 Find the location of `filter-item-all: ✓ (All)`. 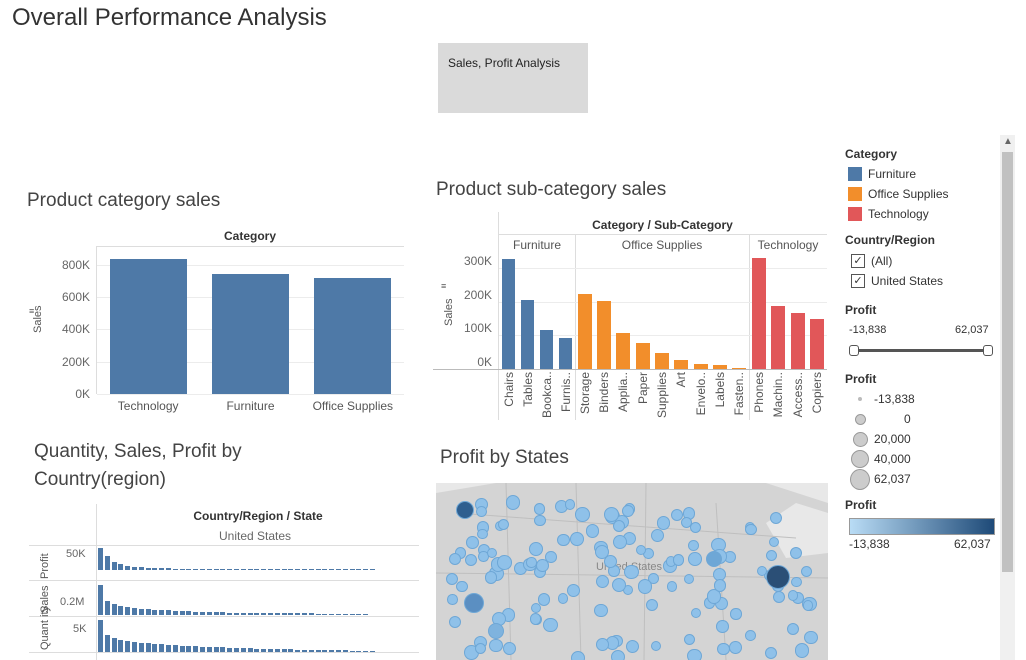

filter-item-all: ✓ (All) is located at coordinates (897, 261).